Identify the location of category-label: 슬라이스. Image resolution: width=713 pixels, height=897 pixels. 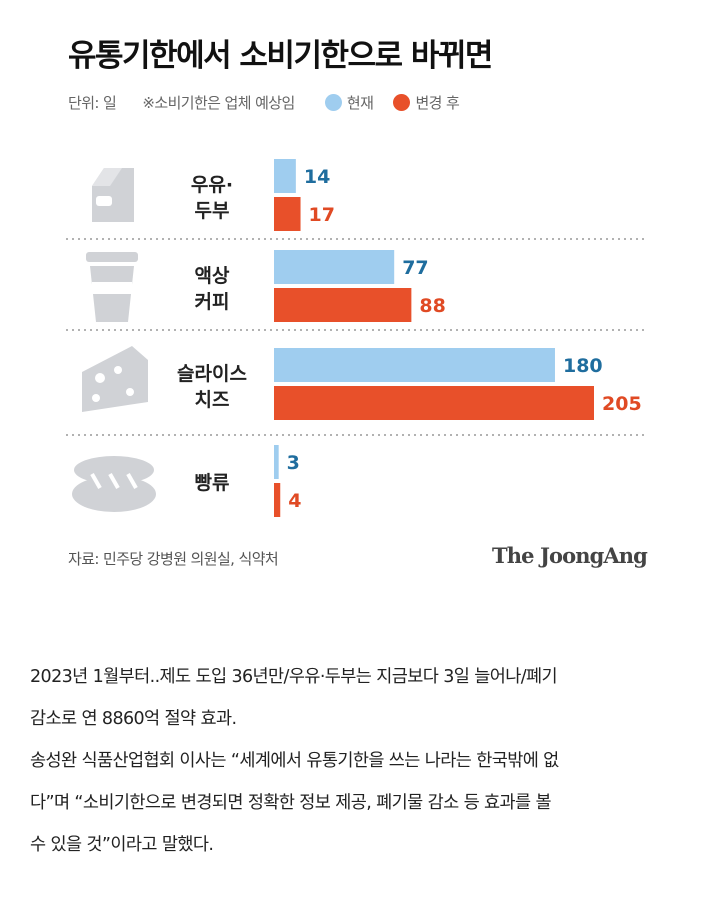
(212, 374).